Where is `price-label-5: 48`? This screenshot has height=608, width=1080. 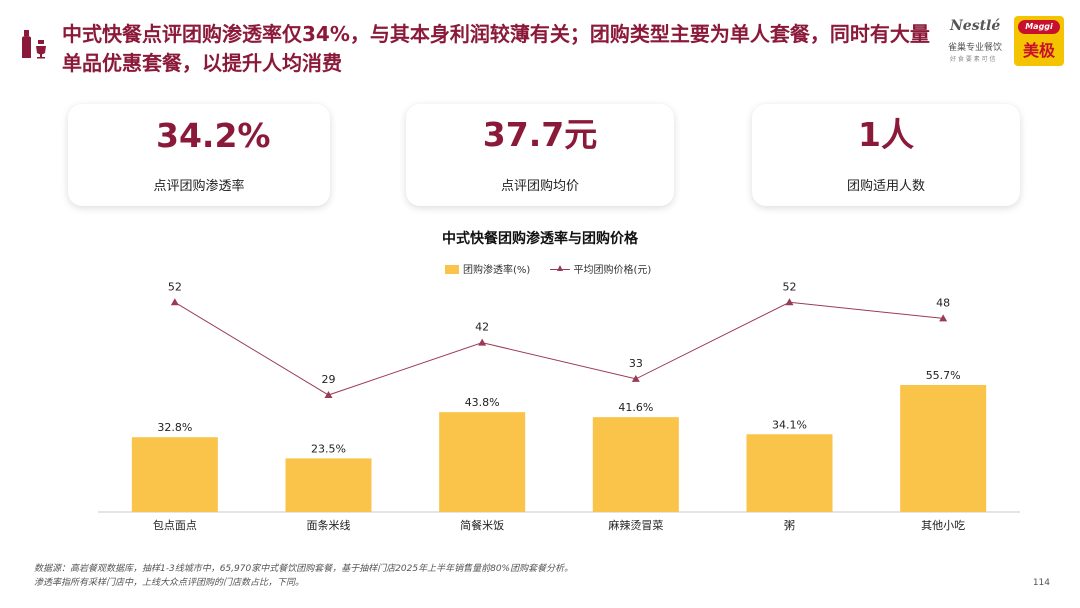
price-label-5: 48 is located at coordinates (943, 302).